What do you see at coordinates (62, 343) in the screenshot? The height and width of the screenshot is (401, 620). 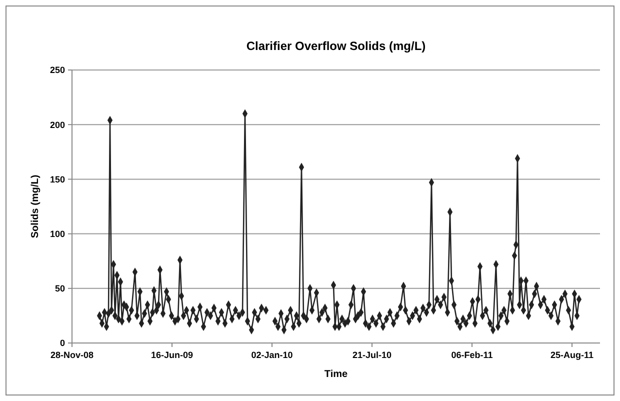 I see `y-tick-label: 0` at bounding box center [62, 343].